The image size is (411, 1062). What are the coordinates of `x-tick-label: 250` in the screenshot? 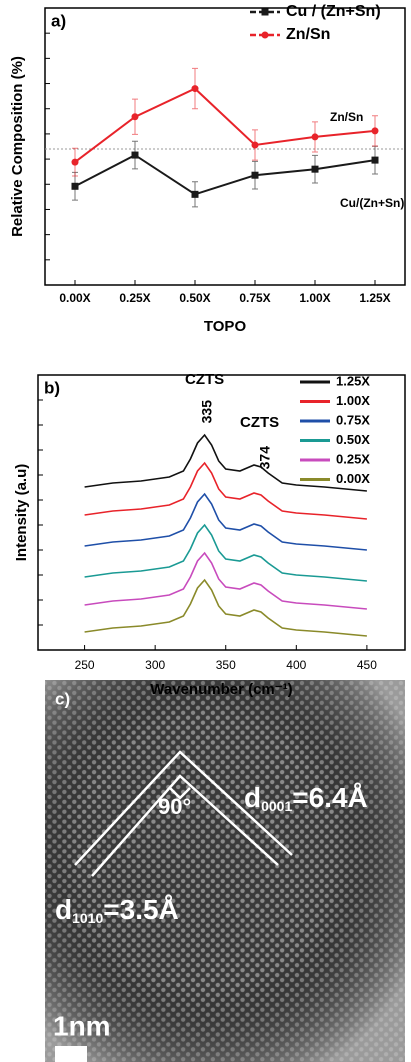 It's located at (85, 665).